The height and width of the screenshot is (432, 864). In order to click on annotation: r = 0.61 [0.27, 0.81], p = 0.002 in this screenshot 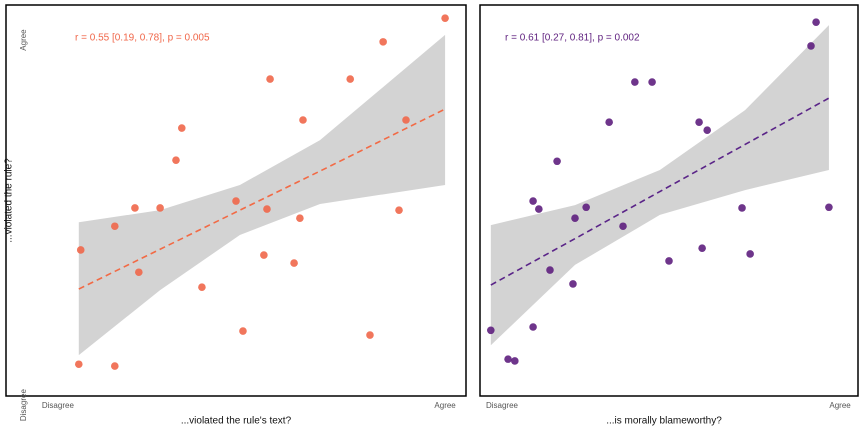, I will do `click(572, 38)`.